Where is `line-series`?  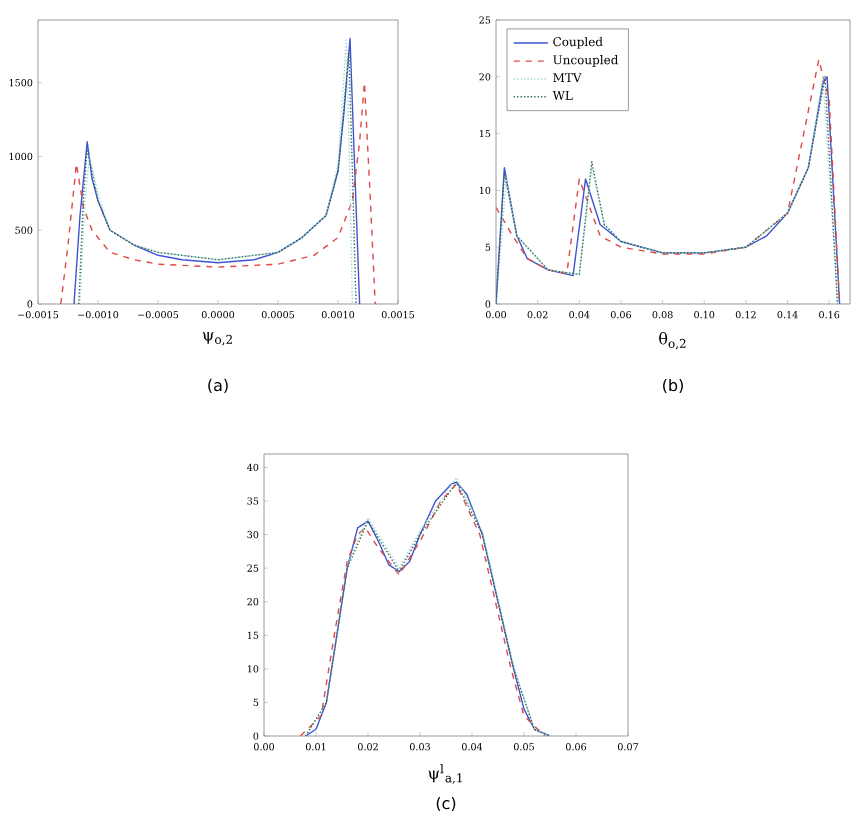 line-series is located at coordinates (218, 193).